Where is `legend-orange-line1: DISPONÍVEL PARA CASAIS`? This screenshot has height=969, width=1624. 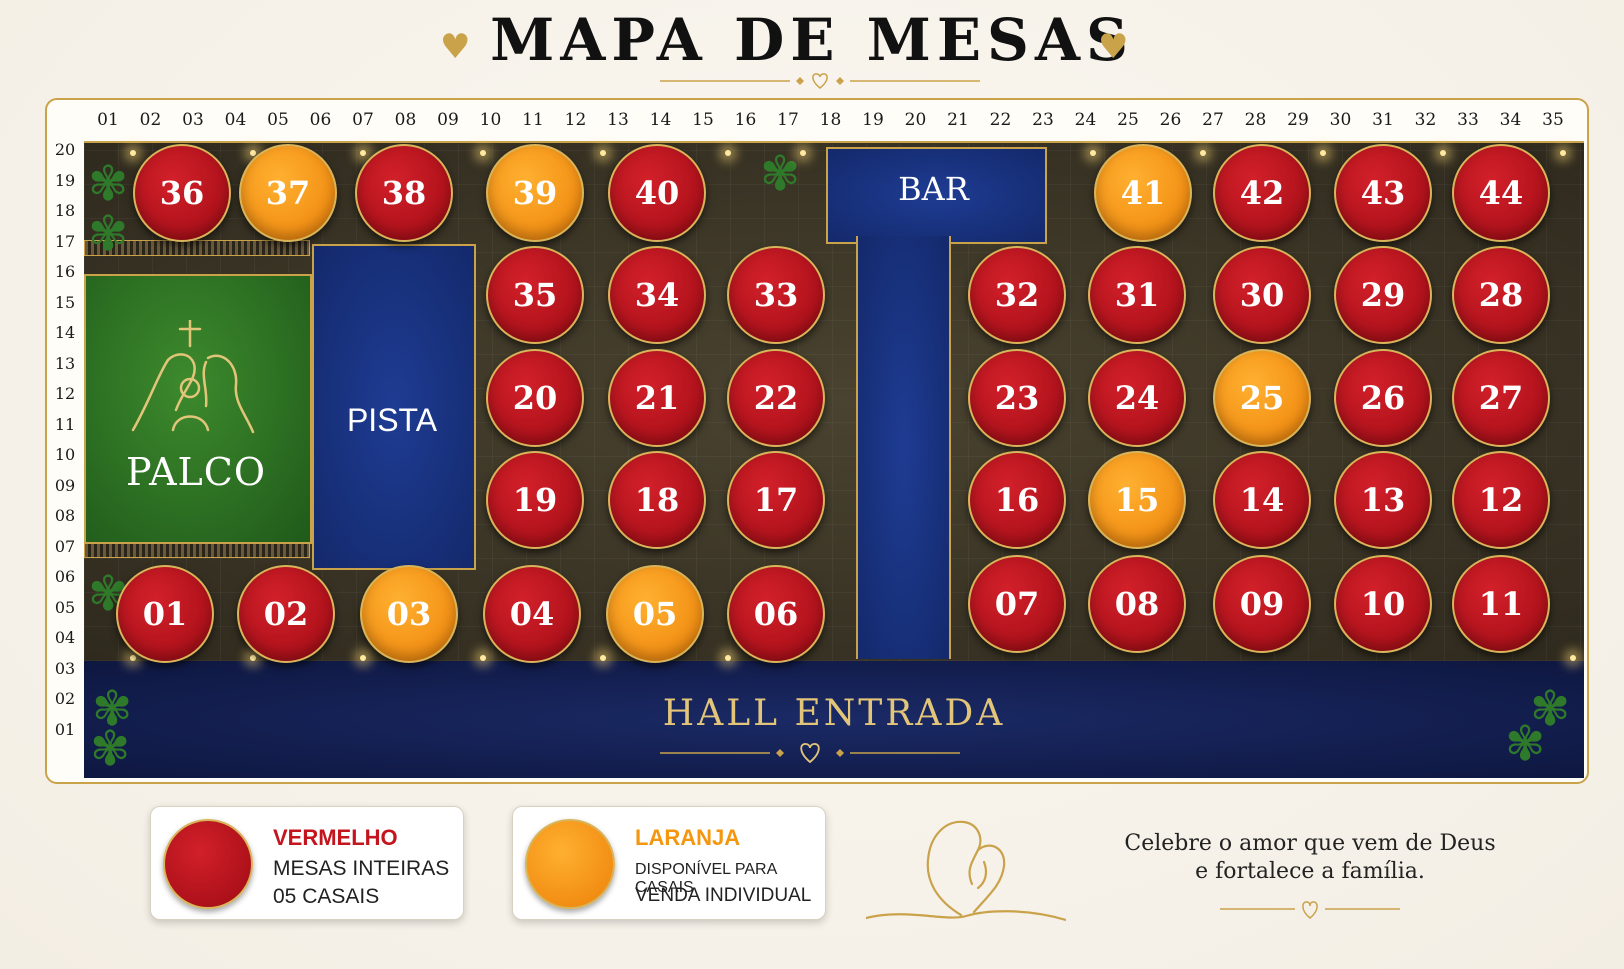
legend-orange-line1: DISPONÍVEL PARA CASAIS is located at coordinates (706, 878).